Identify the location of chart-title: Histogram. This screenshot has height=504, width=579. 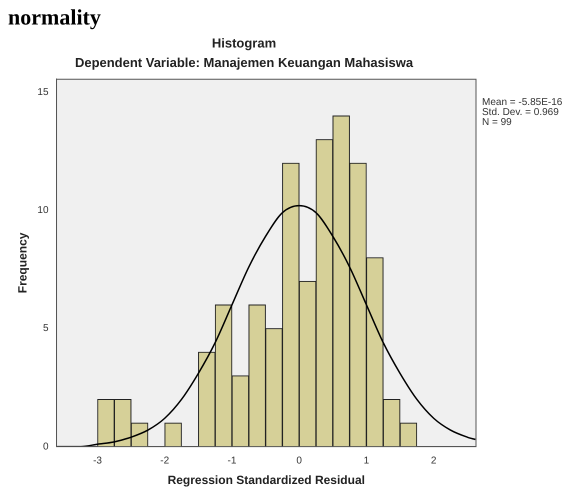
(244, 42).